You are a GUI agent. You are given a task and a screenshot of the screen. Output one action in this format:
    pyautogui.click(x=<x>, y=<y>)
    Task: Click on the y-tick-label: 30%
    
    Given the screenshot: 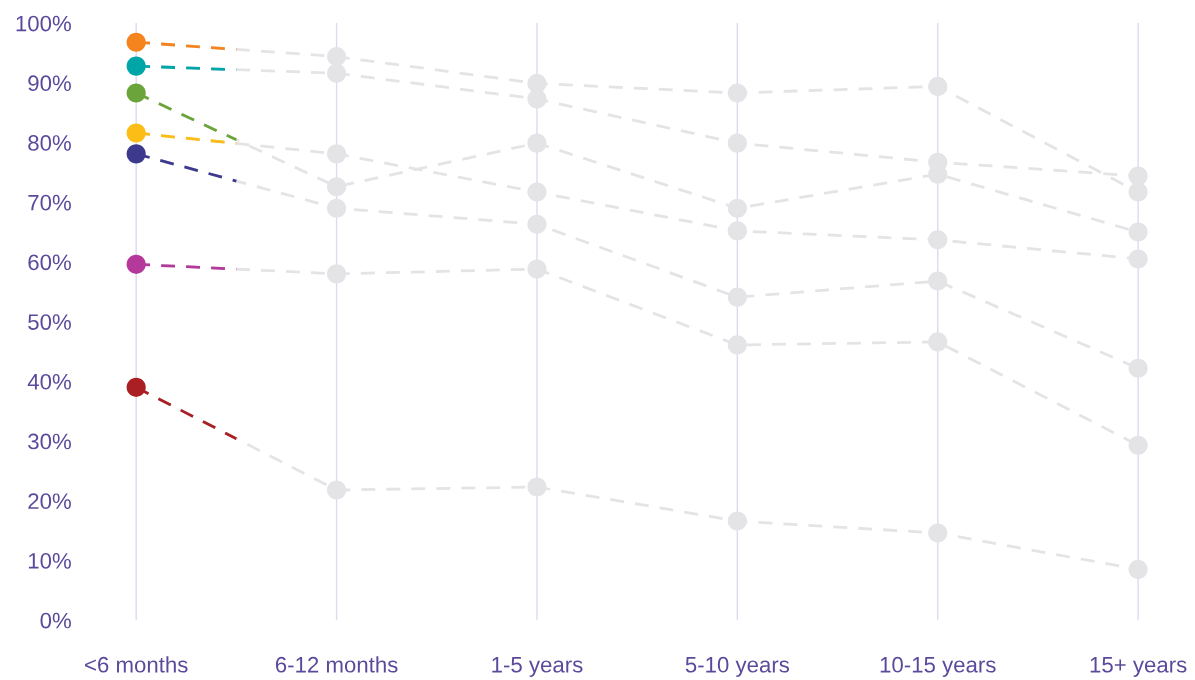 What is the action you would take?
    pyautogui.click(x=49, y=441)
    